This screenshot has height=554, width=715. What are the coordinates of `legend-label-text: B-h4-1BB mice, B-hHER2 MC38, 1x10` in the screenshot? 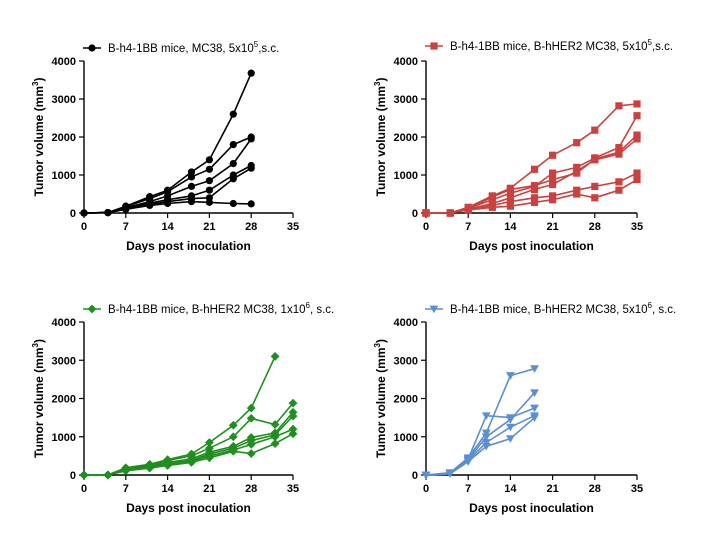 It's located at (207, 310).